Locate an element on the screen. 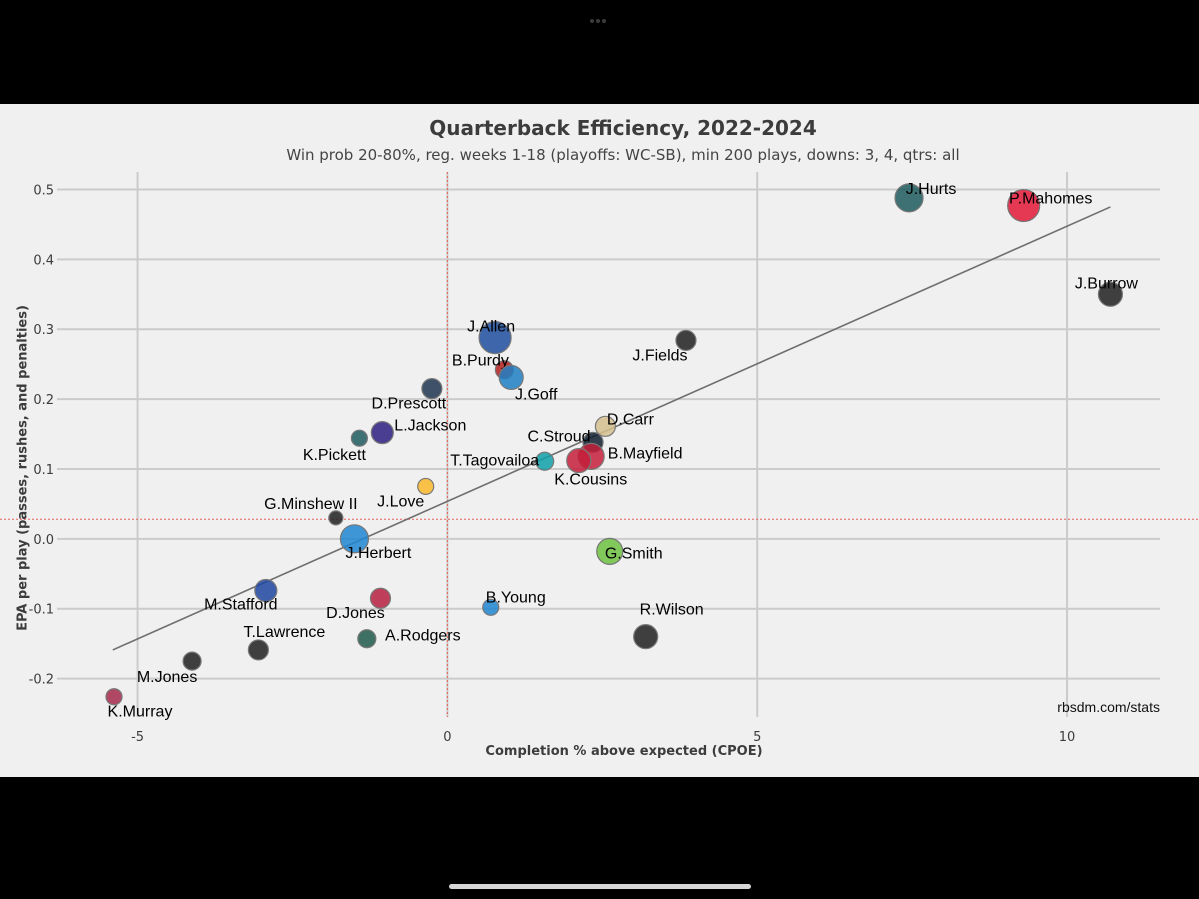  point-label: J.Love is located at coordinates (400, 501).